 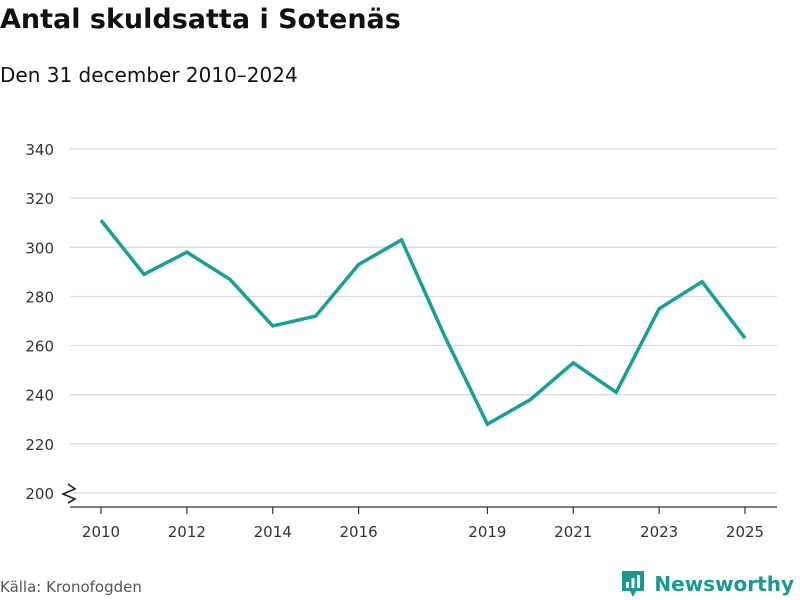 I want to click on brand-logo: Newsworthy, so click(x=707, y=584).